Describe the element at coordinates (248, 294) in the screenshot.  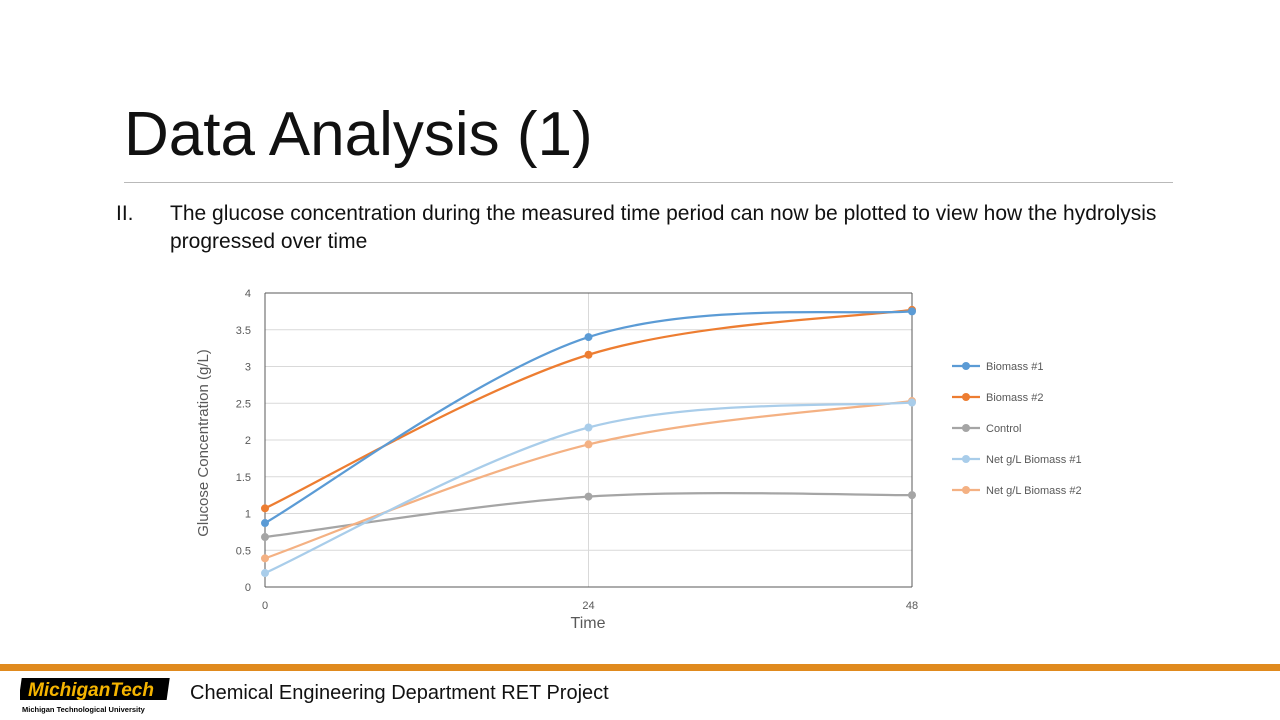
I see `y-tick-label: 4` at that location.